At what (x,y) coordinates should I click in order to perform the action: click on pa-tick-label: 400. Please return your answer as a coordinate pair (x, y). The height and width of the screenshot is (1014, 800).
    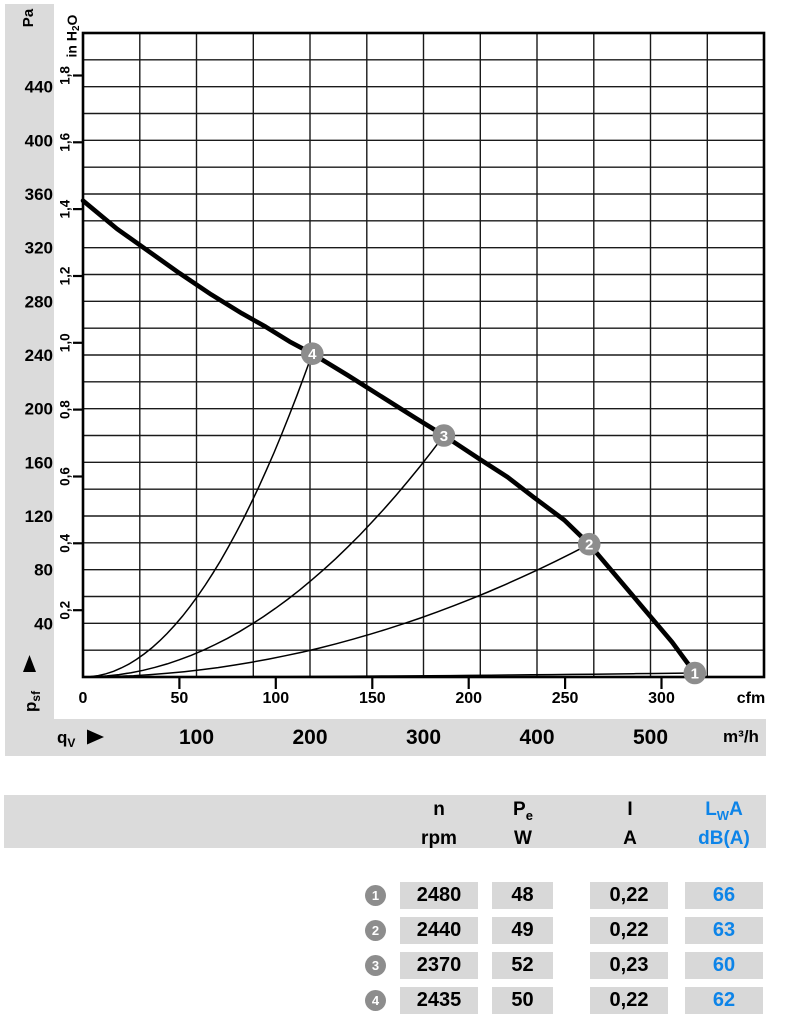
    Looking at the image, I should click on (39, 140).